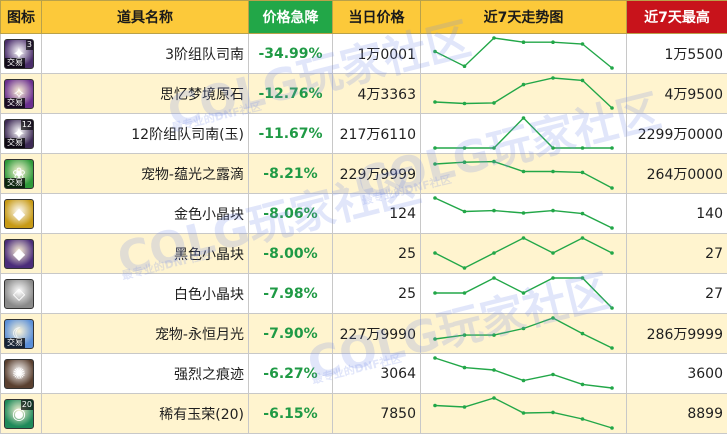 This screenshot has height=434, width=727. Describe the element at coordinates (676, 17) in the screenshot. I see `header-7day-max: 近7天最高` at that location.